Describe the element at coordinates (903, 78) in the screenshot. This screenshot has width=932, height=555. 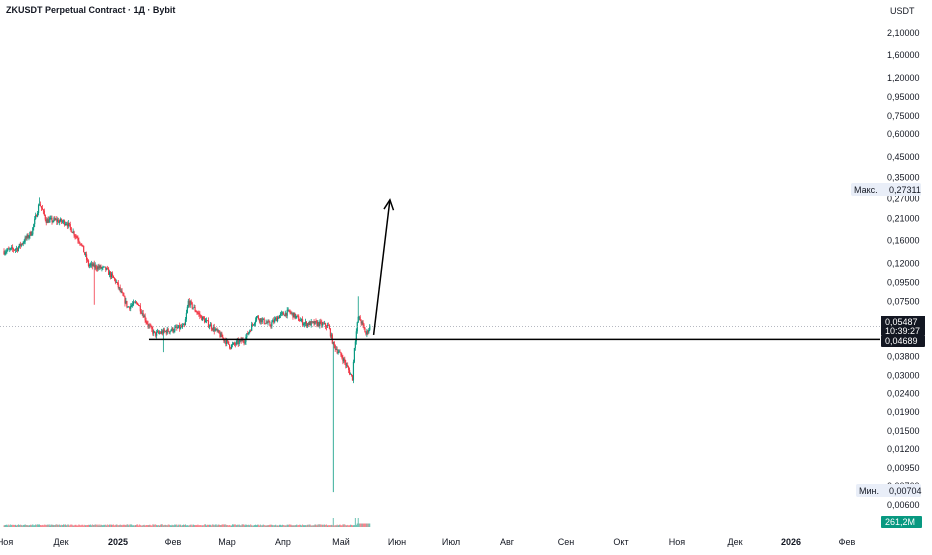
I see `y-tick-label: 1,20000` at that location.